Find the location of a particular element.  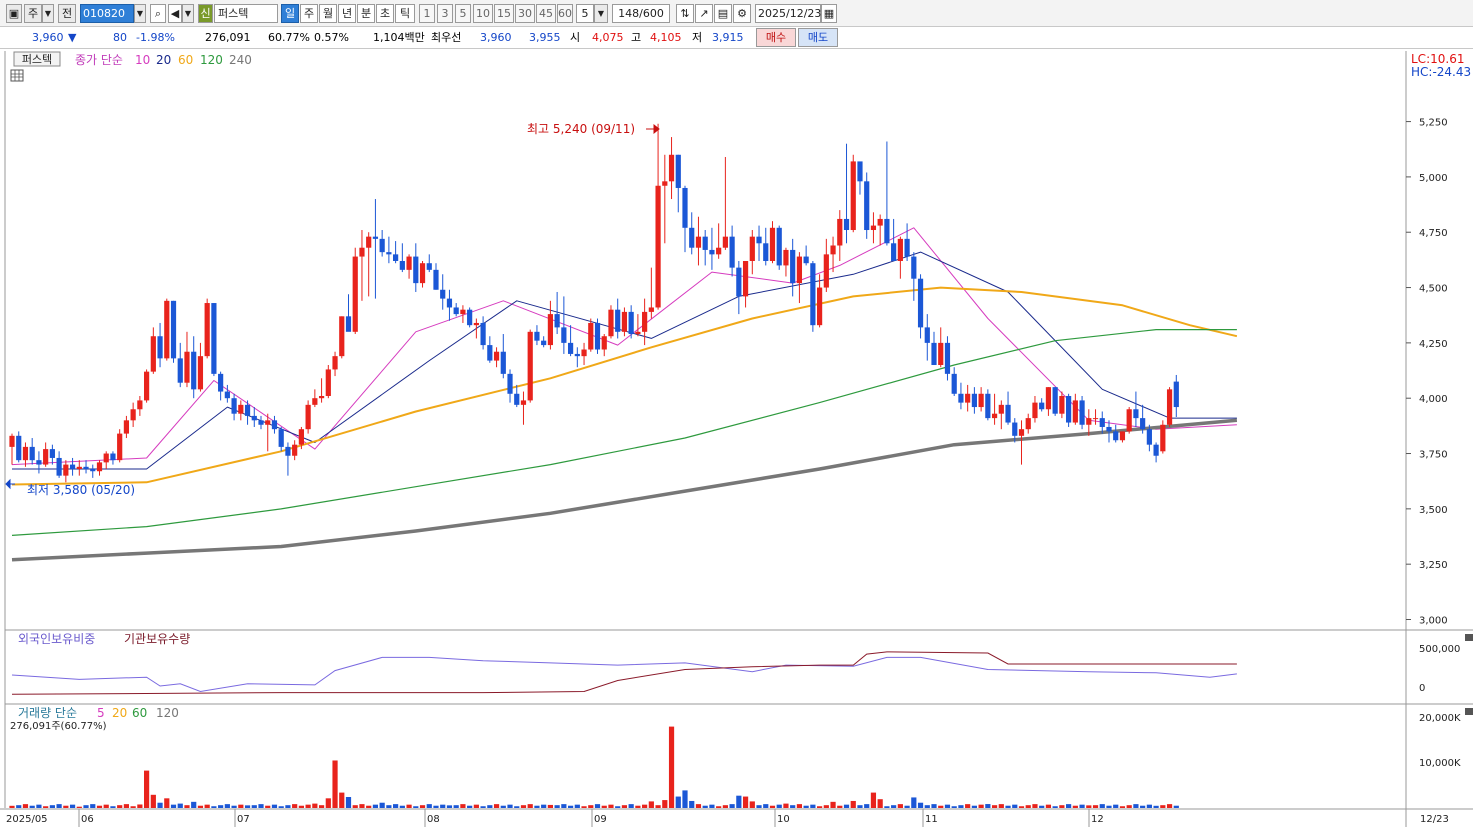

x-label-07: 07 is located at coordinates (243, 819).